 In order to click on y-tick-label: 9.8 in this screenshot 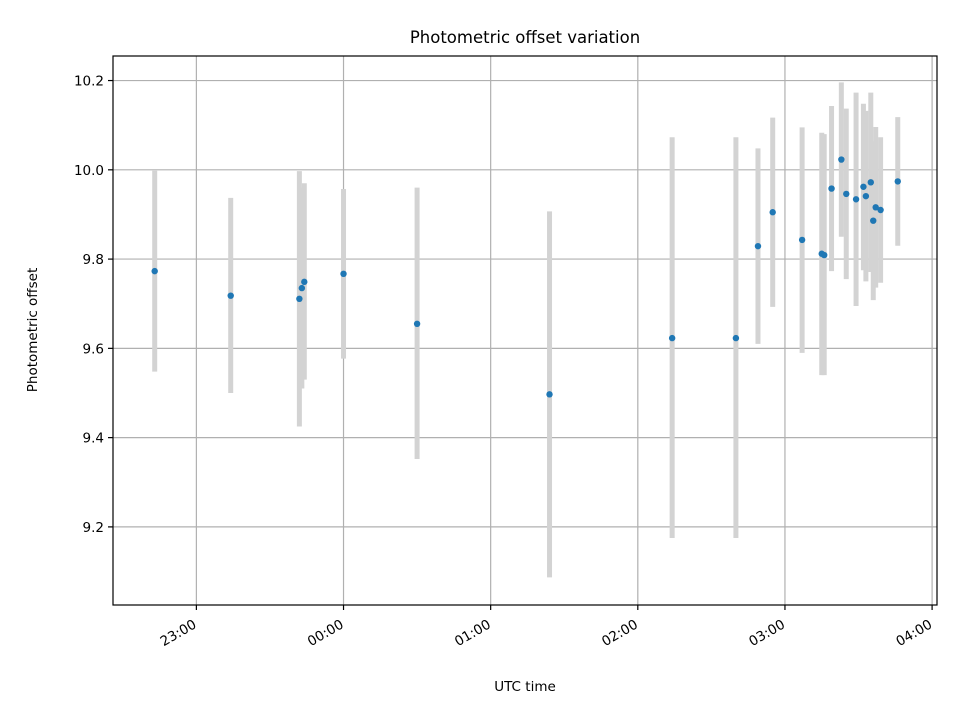, I will do `click(93, 260)`.